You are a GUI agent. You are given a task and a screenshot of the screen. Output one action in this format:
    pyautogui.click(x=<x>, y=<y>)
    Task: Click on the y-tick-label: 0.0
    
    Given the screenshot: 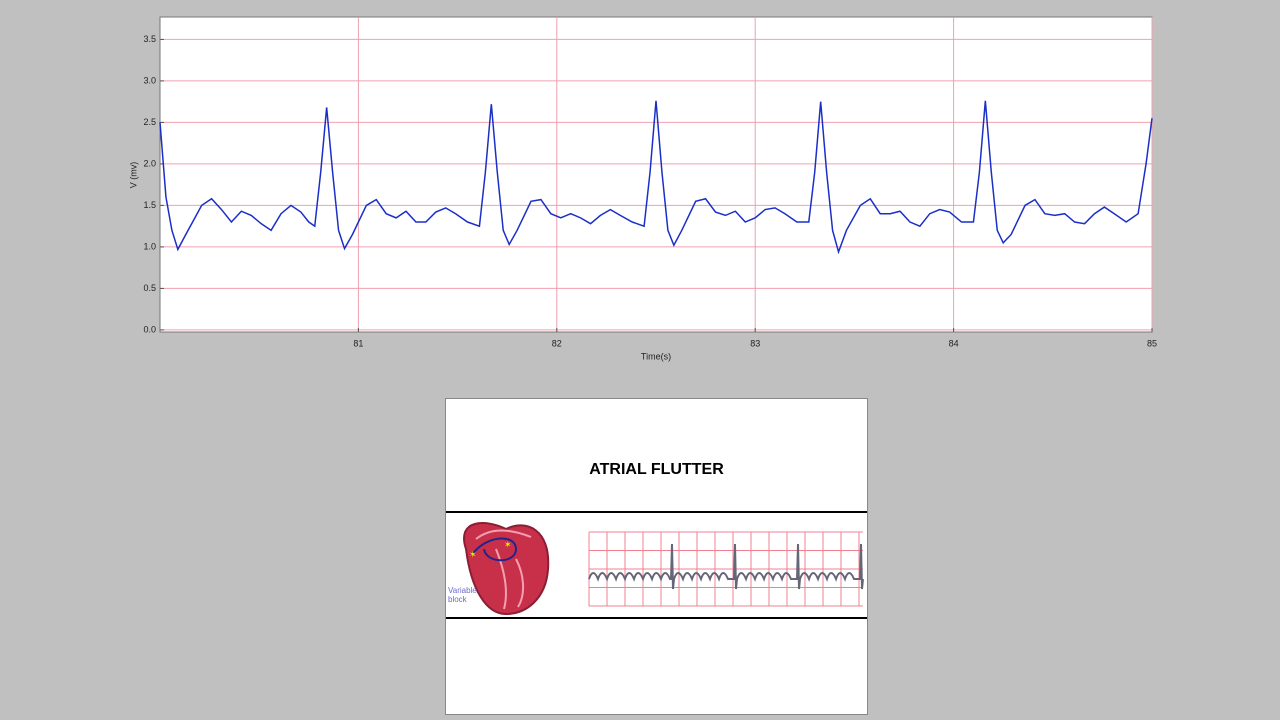 What is the action you would take?
    pyautogui.click(x=149, y=329)
    